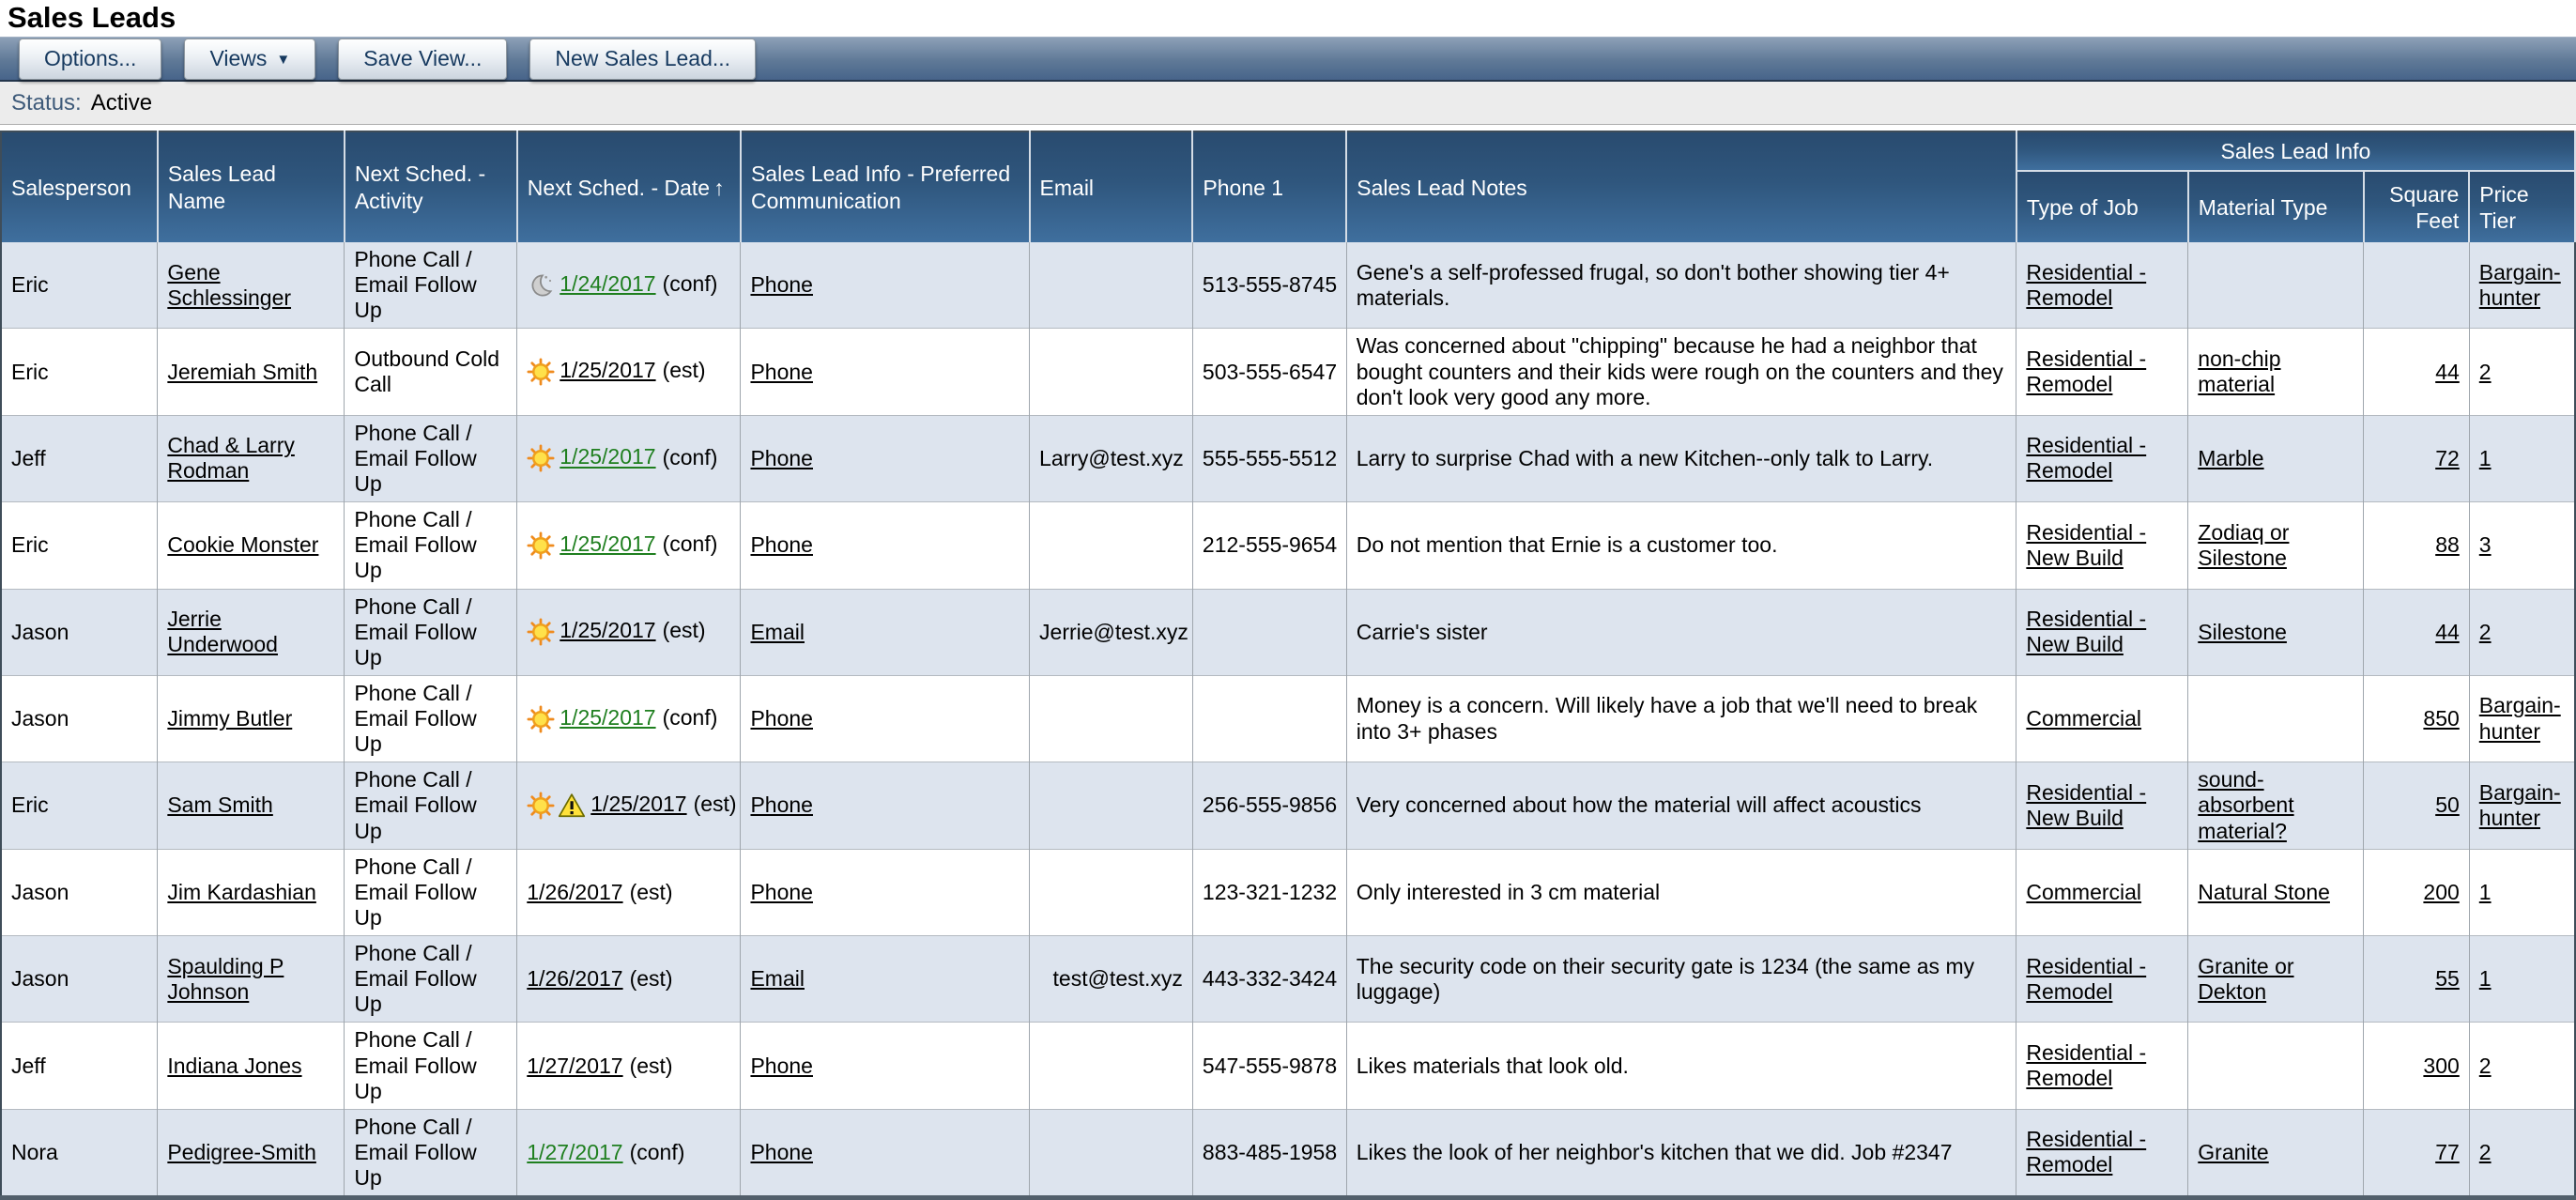  I want to click on lead-name-link: Jeremiah Smith, so click(243, 371).